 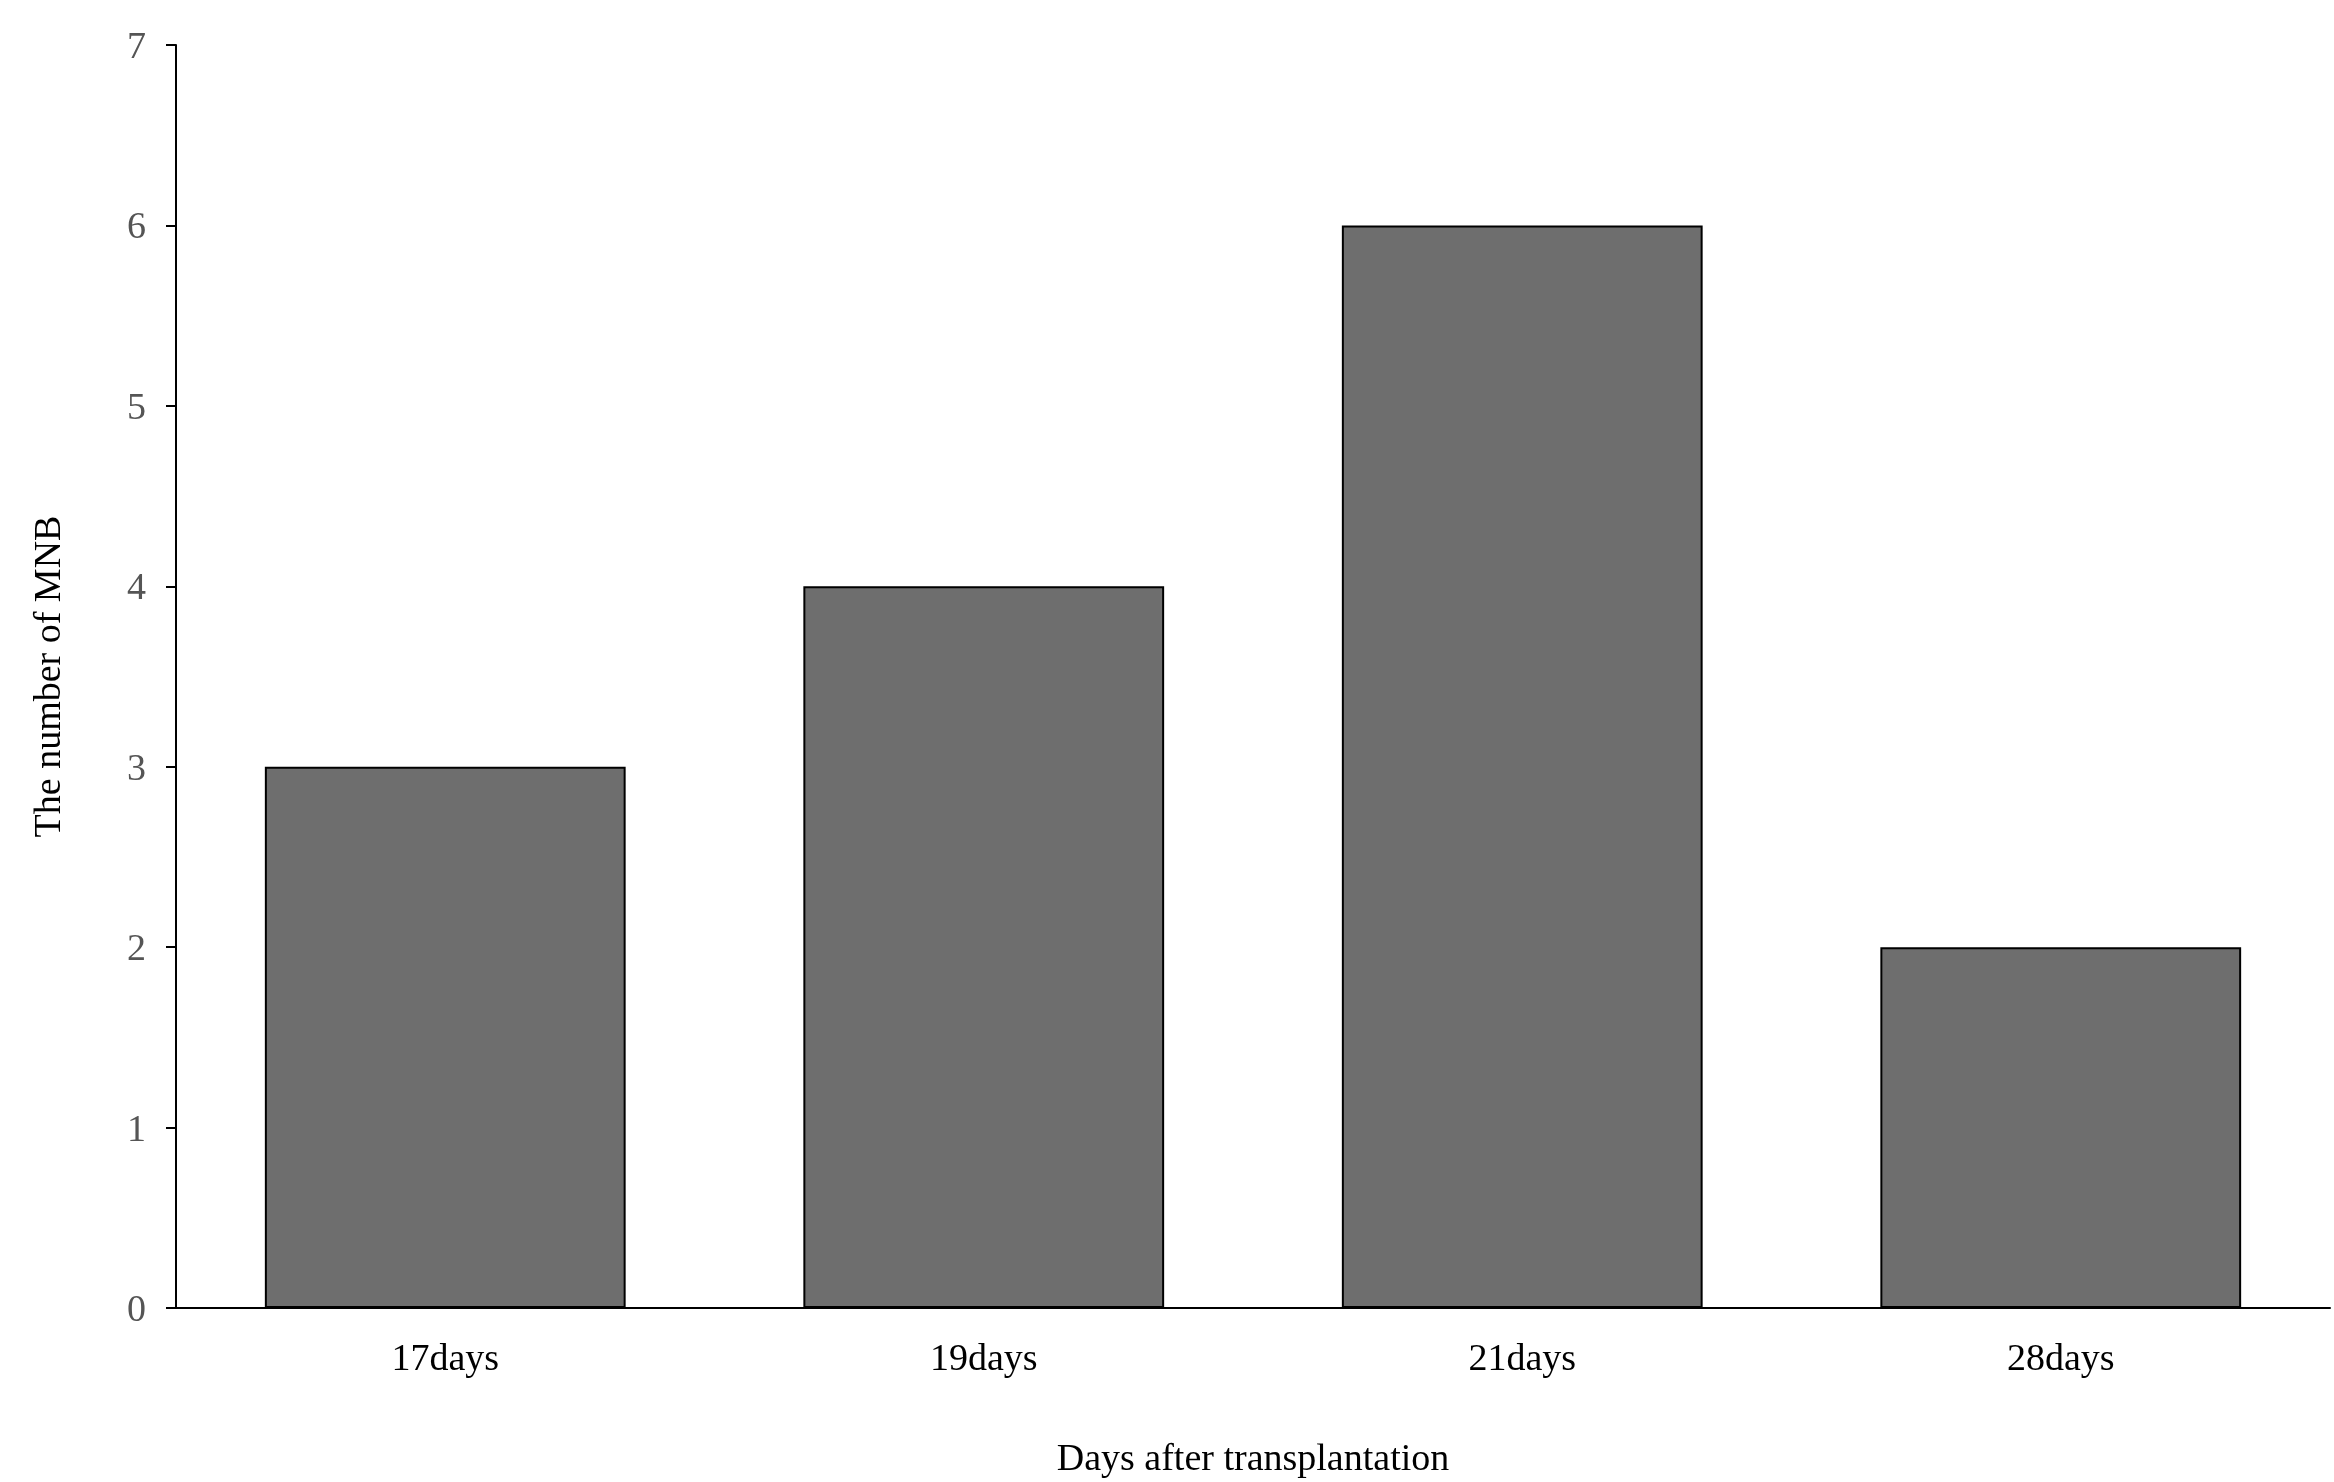 What do you see at coordinates (136, 766) in the screenshot?
I see `y-tick-label: 3` at bounding box center [136, 766].